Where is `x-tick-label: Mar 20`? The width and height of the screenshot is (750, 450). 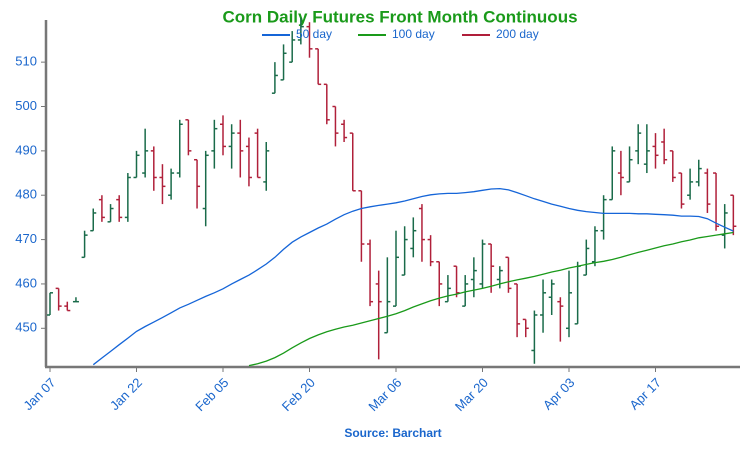
x-tick-label: Mar 20 is located at coordinates (471, 394).